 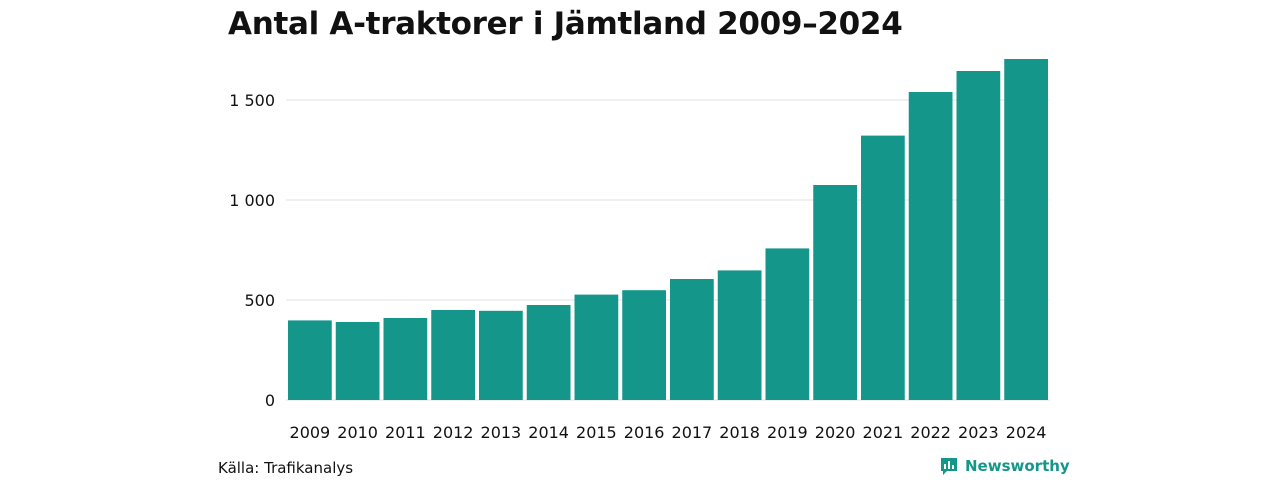 What do you see at coordinates (270, 400) in the screenshot?
I see `y-tick-label: 0` at bounding box center [270, 400].